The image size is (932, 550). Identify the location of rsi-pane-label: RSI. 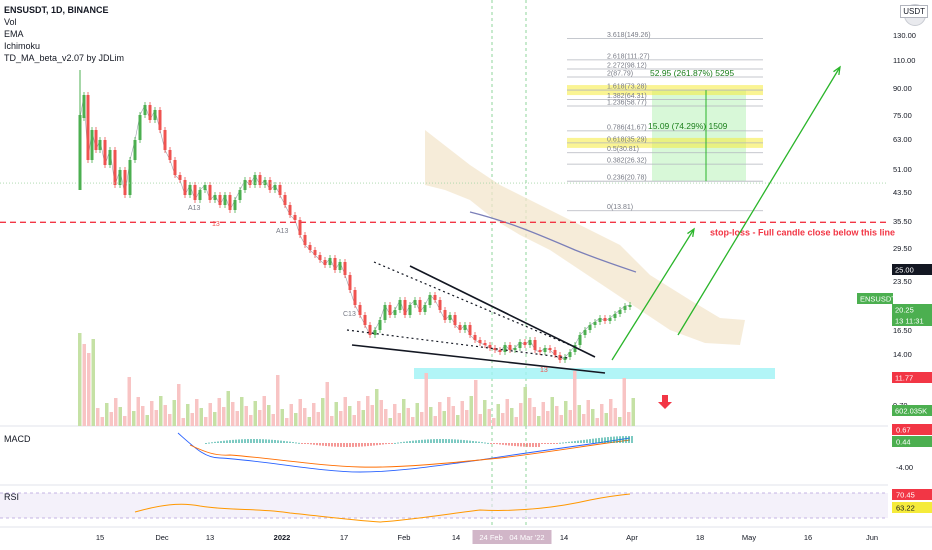
(12, 497).